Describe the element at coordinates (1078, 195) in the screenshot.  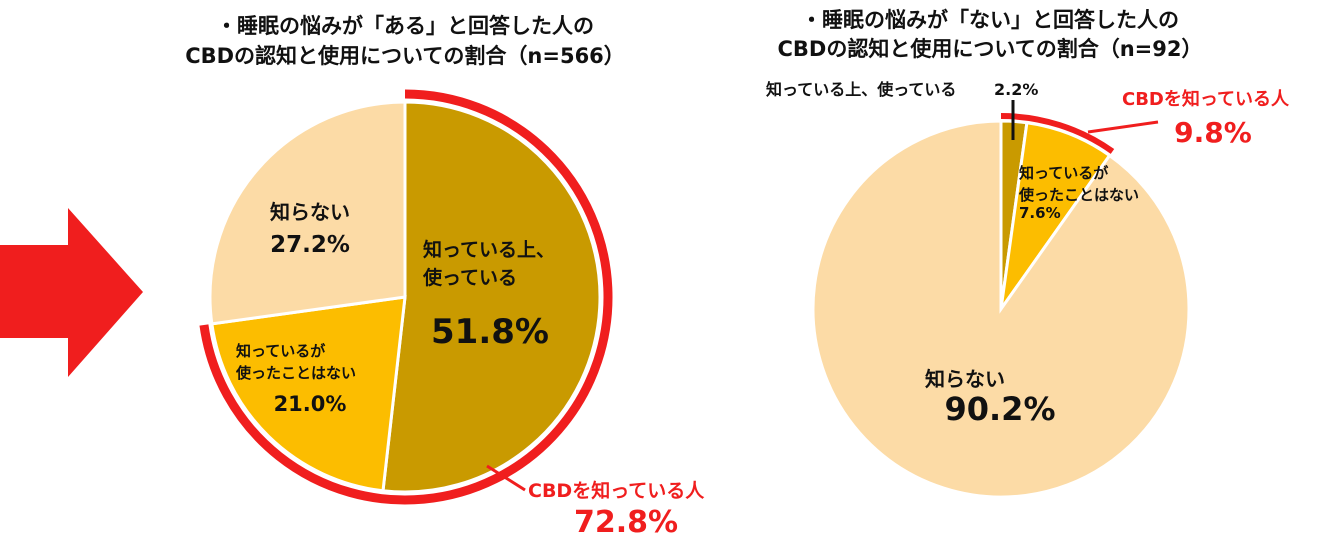
I see `chart-2-slice-1-label-line2: 使ったことはない` at that location.